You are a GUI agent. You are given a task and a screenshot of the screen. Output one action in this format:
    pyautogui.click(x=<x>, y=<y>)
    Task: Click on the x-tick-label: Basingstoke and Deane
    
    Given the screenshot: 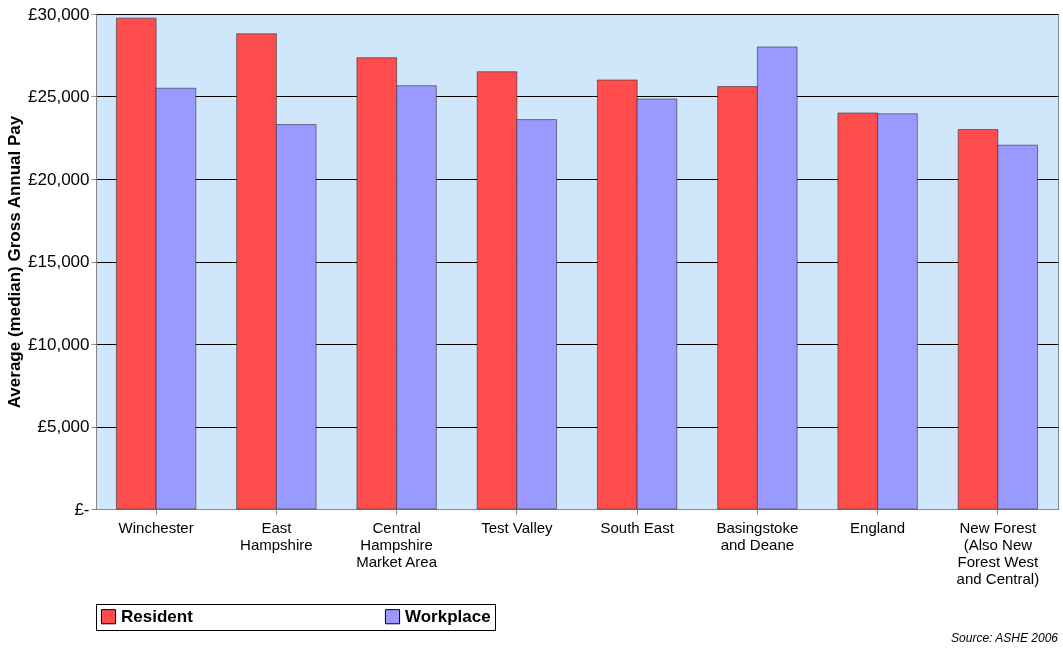 What is the action you would take?
    pyautogui.click(x=757, y=535)
    